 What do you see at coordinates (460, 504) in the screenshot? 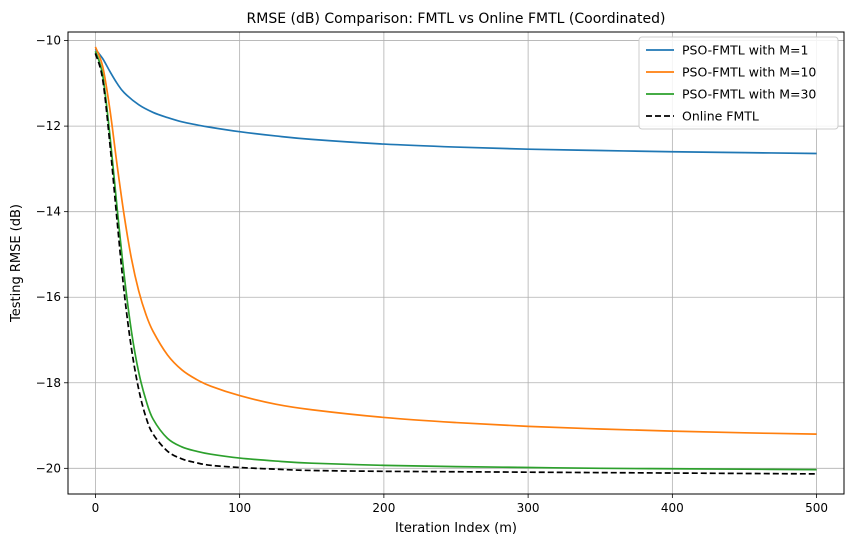
I see `x-axis-ticks: 0 100 200 300 400 500` at bounding box center [460, 504].